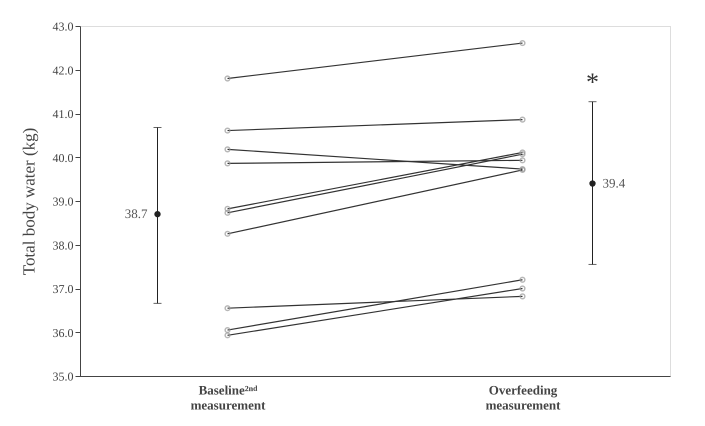 The width and height of the screenshot is (705, 426). I want to click on y-tick-label: 36.0, so click(63, 333).